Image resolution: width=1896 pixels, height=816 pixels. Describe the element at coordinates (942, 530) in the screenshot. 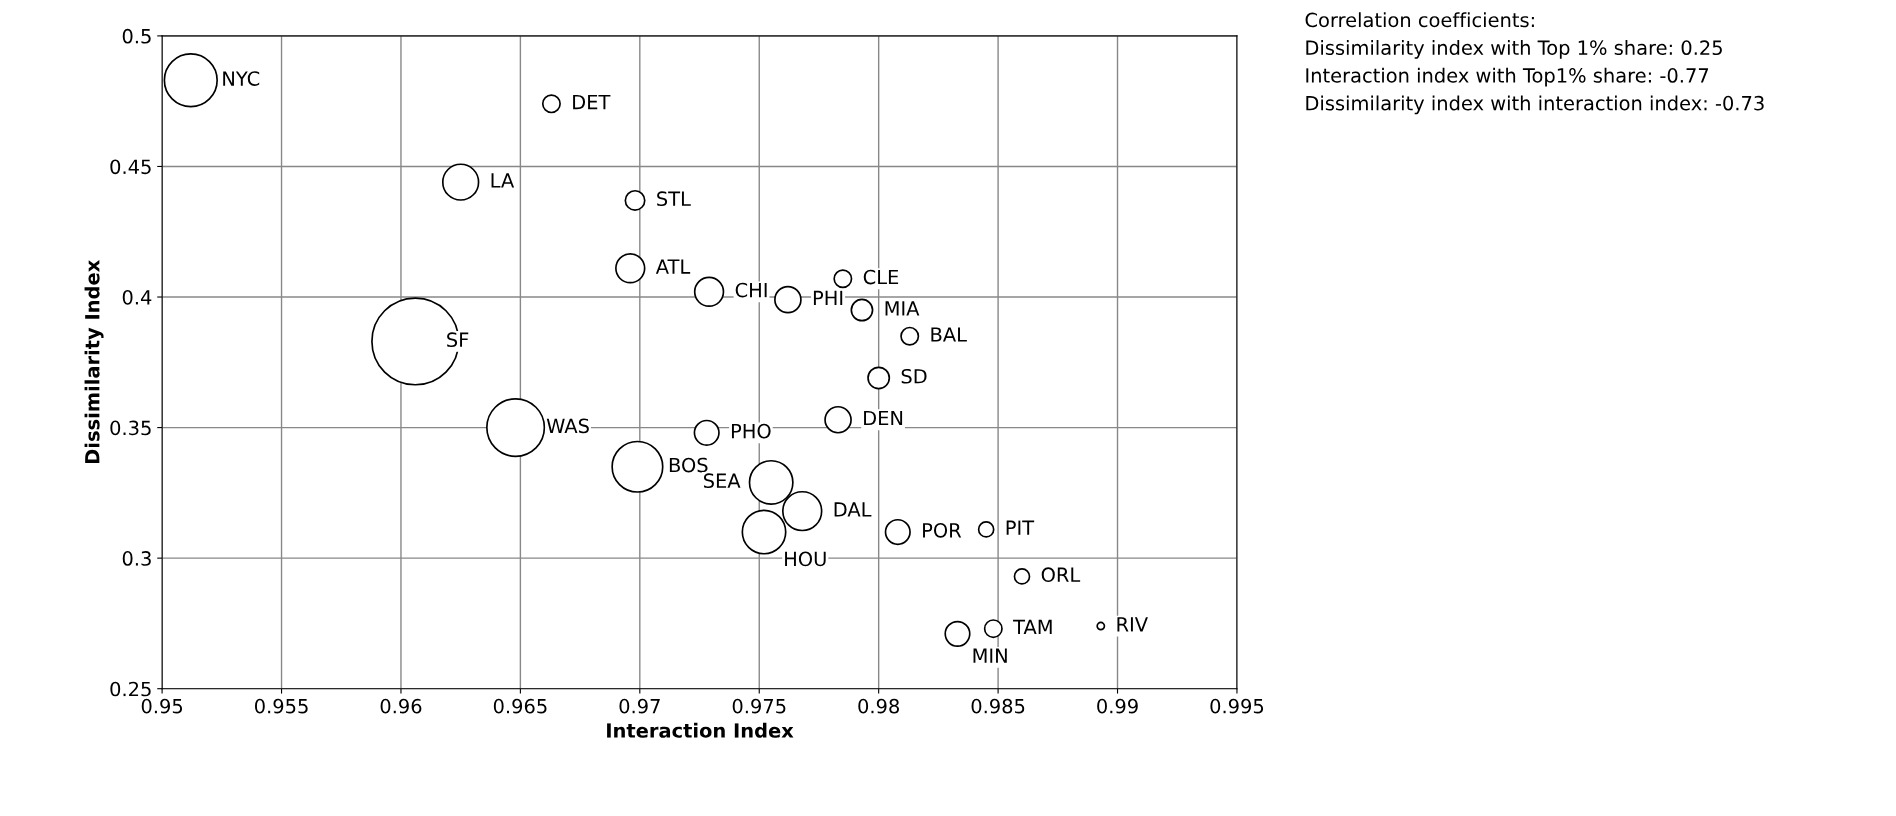

I see `annotation: POR` at that location.